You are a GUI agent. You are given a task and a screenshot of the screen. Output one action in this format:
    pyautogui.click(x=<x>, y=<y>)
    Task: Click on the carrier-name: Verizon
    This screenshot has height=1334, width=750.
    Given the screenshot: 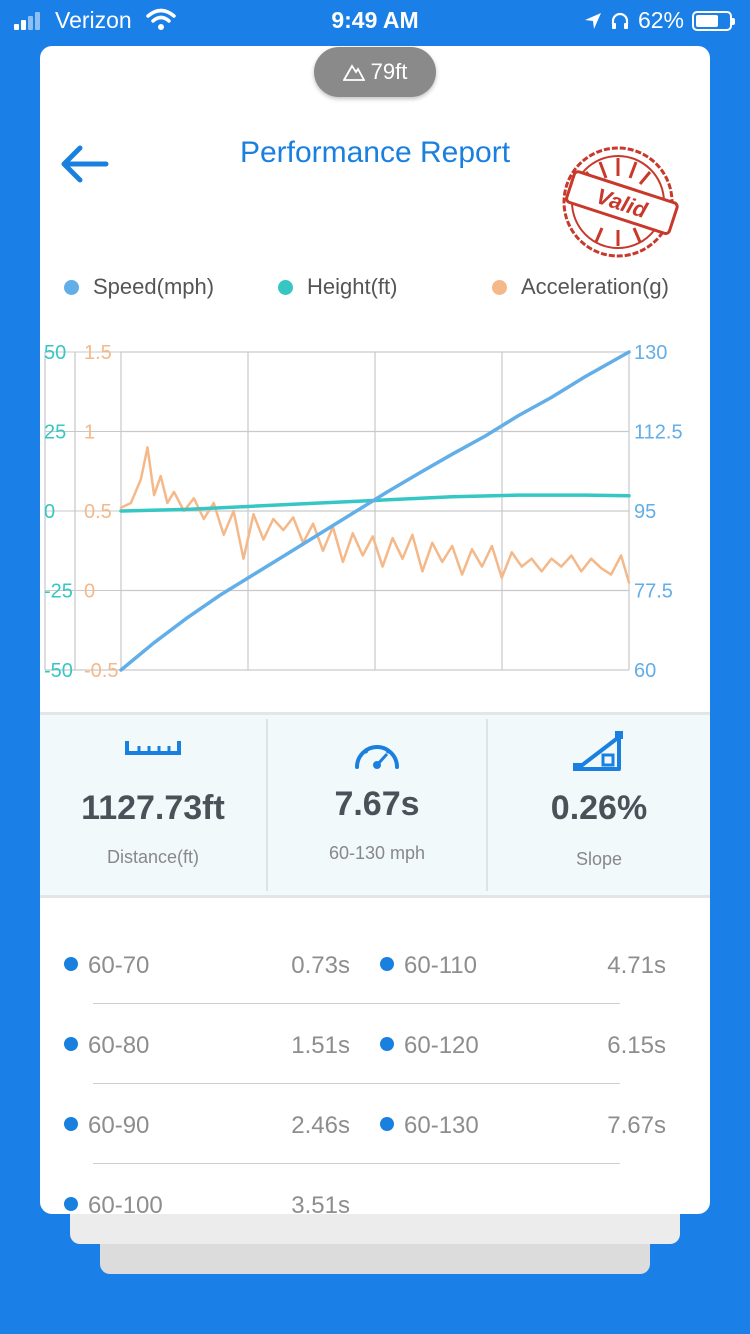 What is the action you would take?
    pyautogui.click(x=93, y=20)
    